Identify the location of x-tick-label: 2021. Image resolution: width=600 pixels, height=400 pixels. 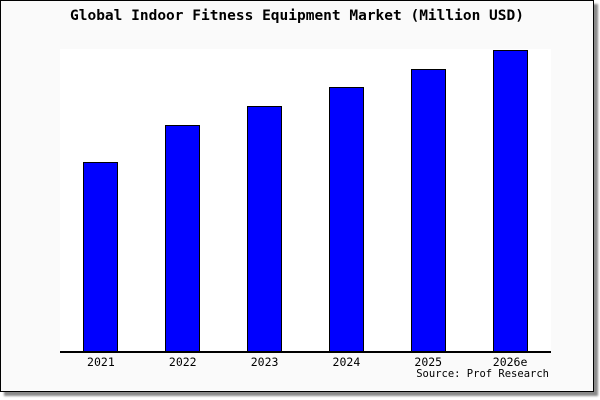
(101, 362).